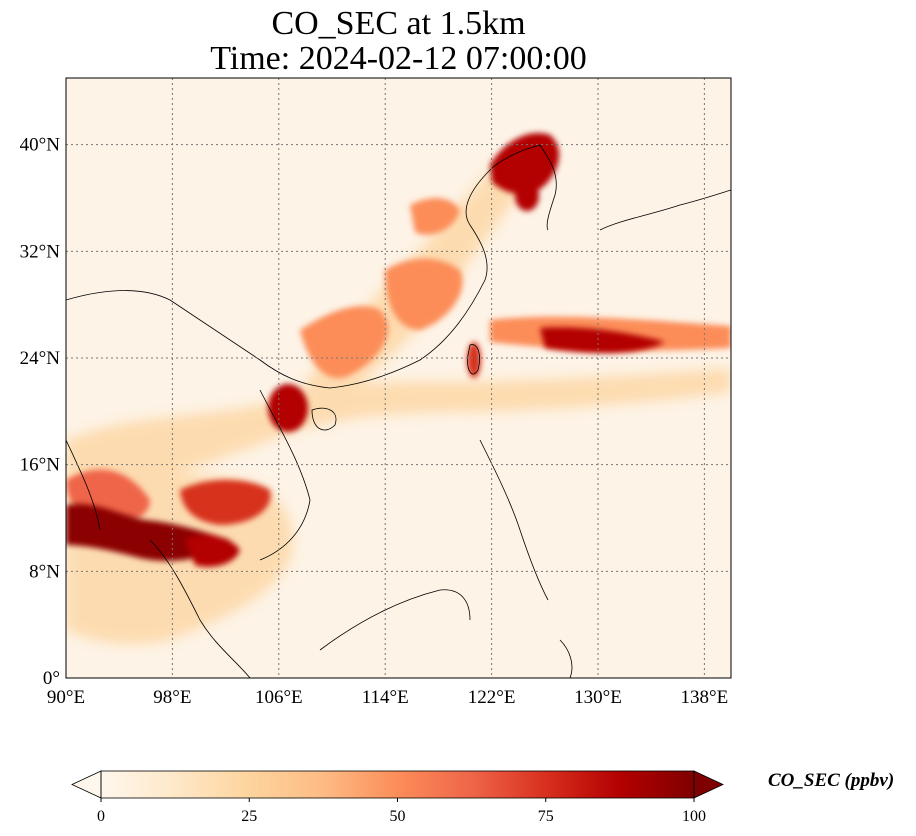 The height and width of the screenshot is (836, 916). Describe the element at coordinates (225, 502) in the screenshot. I see `patch-laos` at that location.